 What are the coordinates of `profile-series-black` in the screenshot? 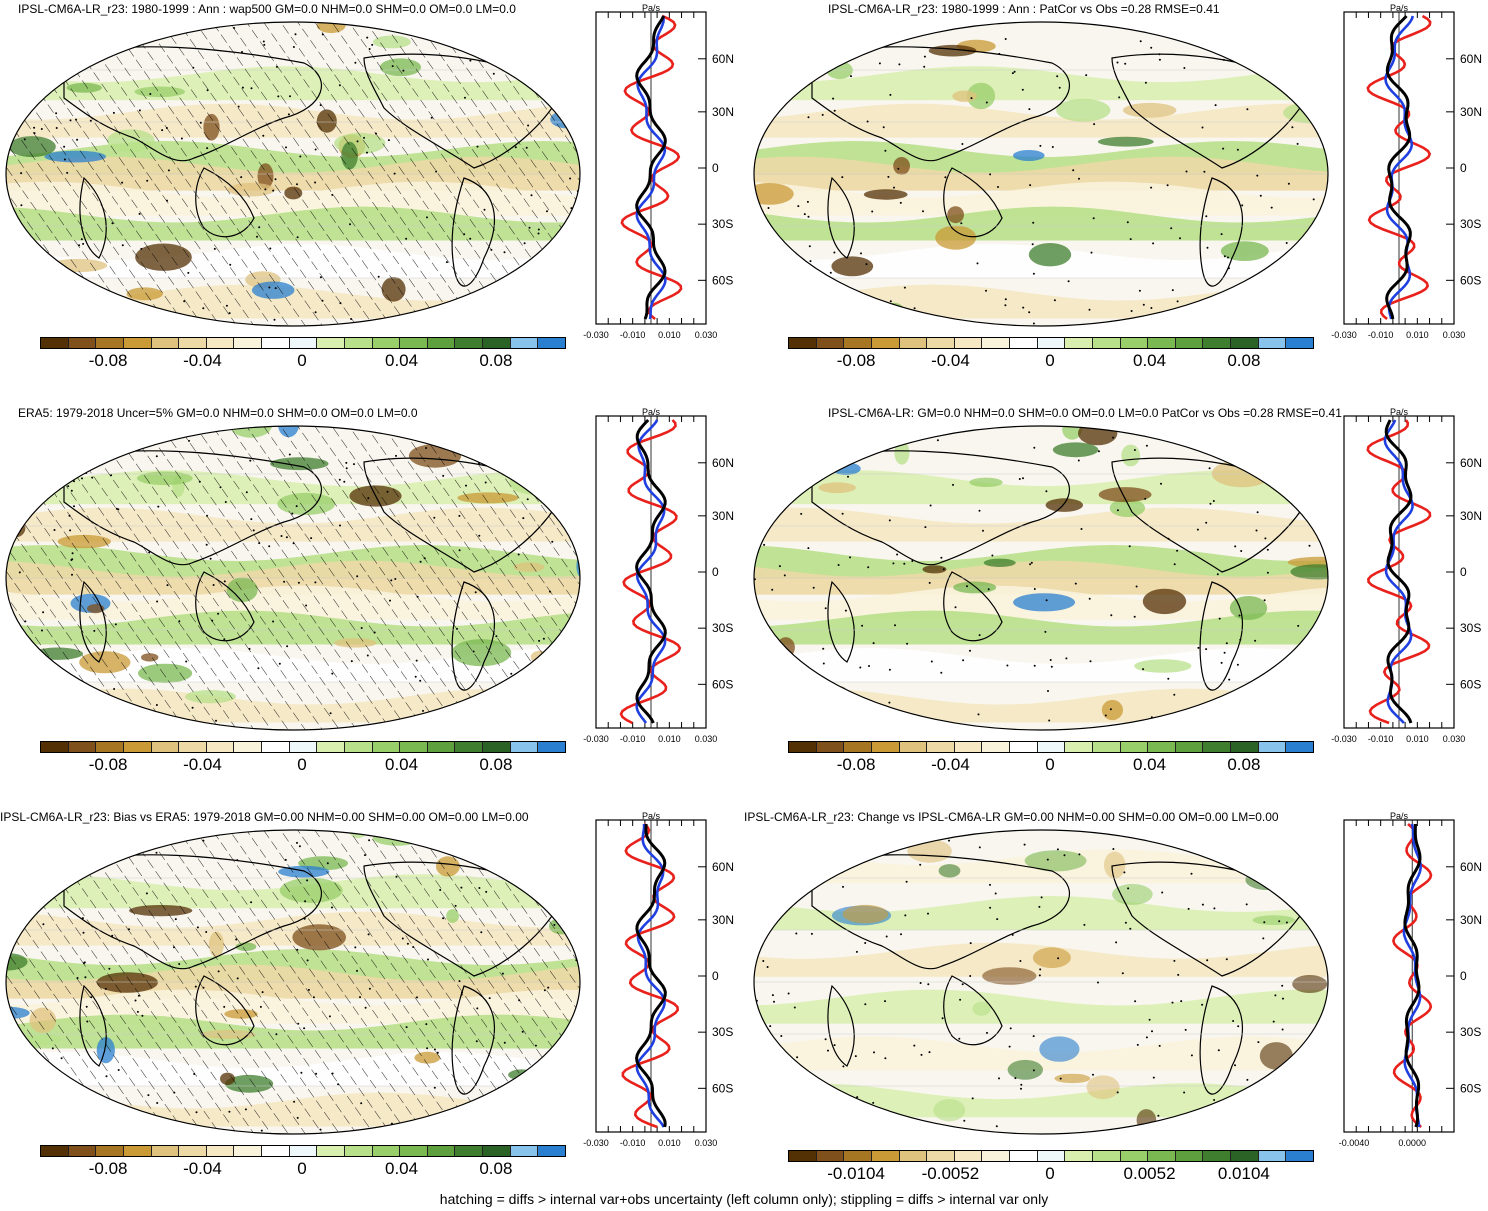 It's located at (651, 167).